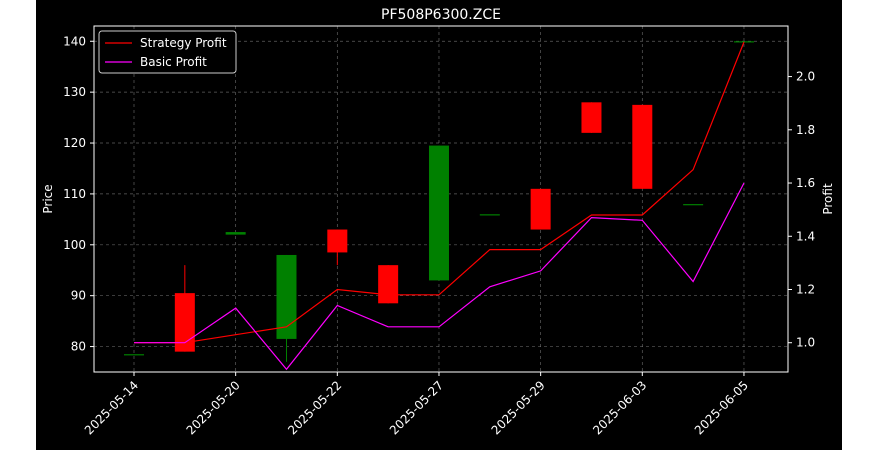 The image size is (878, 454). What do you see at coordinates (78, 296) in the screenshot?
I see `left-tick-label: 90` at bounding box center [78, 296].